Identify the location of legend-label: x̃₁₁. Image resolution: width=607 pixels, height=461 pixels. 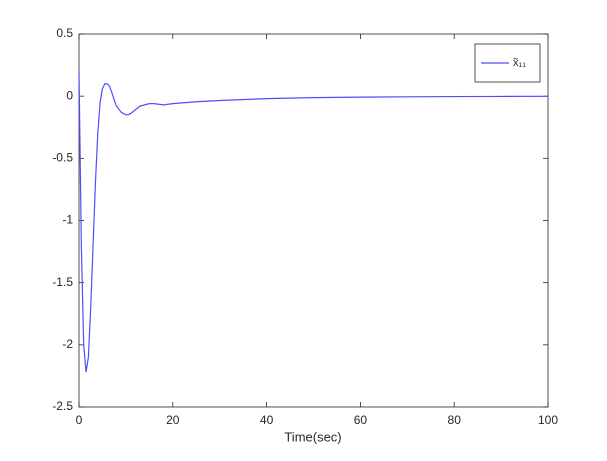
(519, 63).